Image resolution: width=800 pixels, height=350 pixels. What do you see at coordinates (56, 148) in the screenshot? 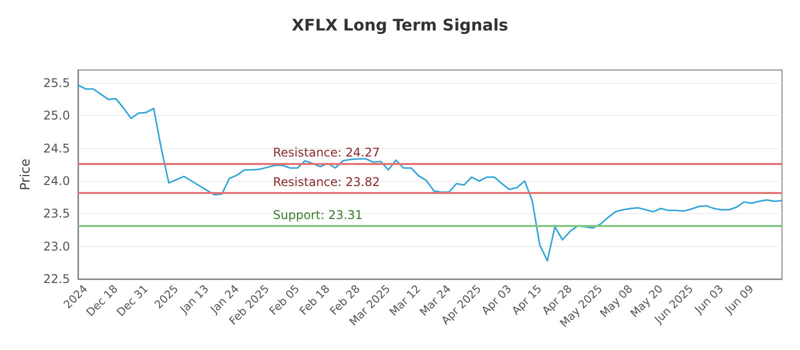
I see `y-tick-label: 24.5` at bounding box center [56, 148].